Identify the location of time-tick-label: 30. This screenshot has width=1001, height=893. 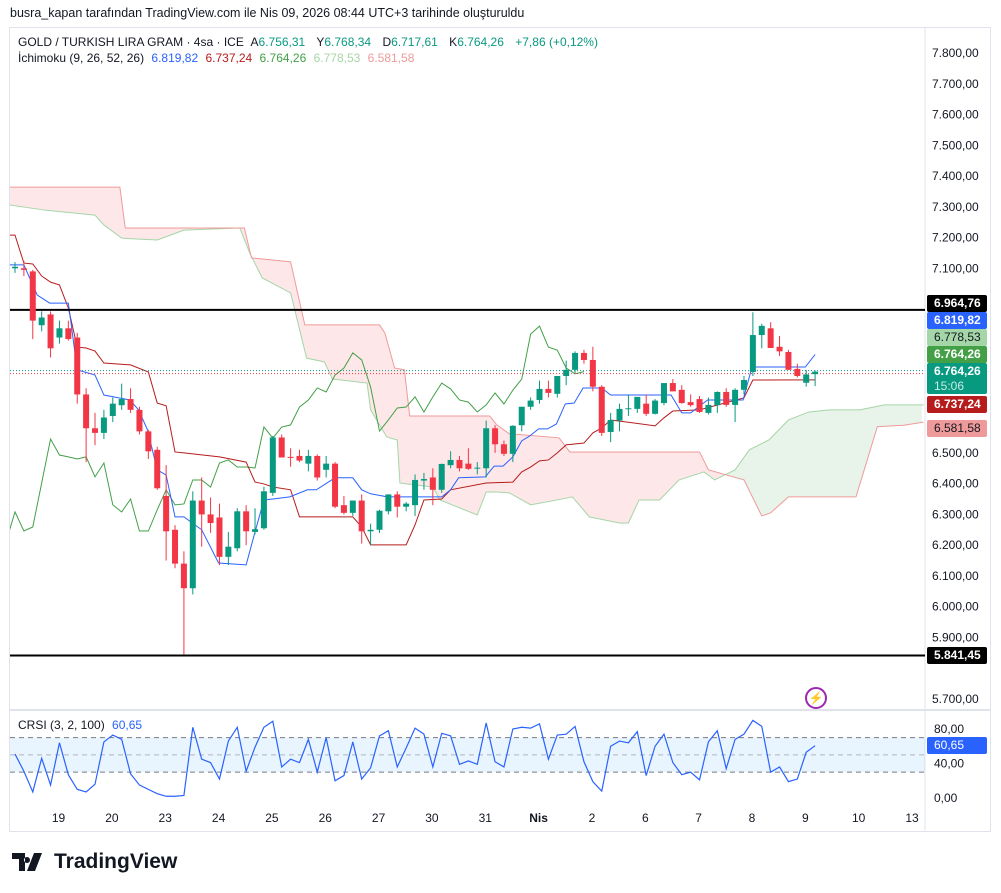
(432, 818).